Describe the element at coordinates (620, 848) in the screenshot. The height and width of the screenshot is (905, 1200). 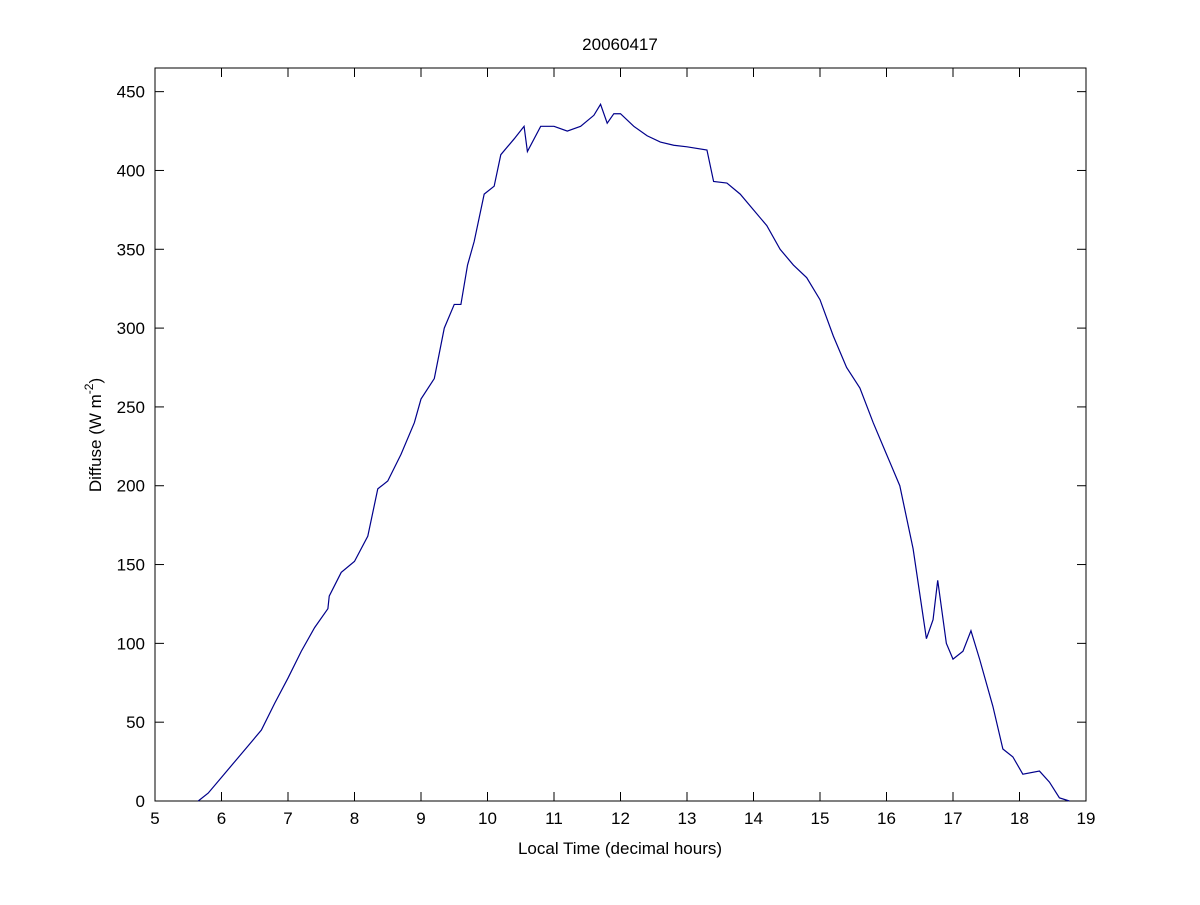
I see `x-axis-label: Local Time (decimal hours)` at that location.